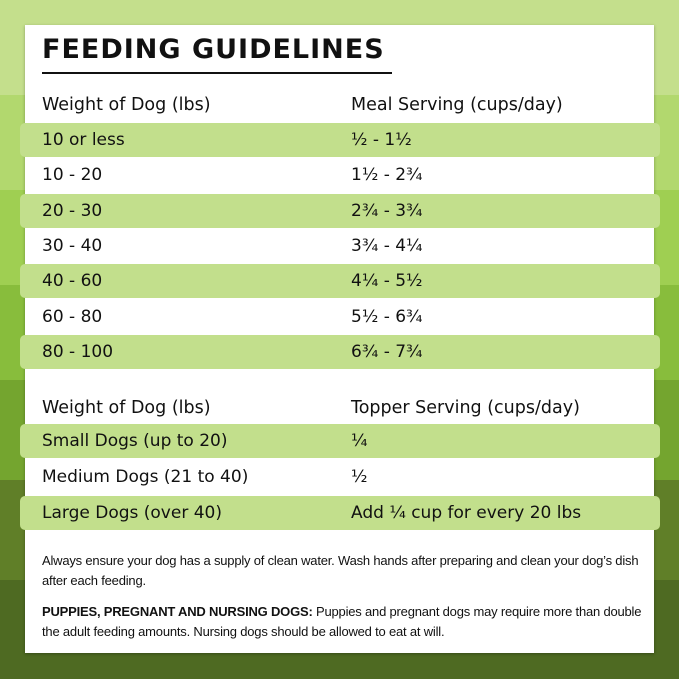  What do you see at coordinates (359, 477) in the screenshot?
I see `table-row-cell: ½` at bounding box center [359, 477].